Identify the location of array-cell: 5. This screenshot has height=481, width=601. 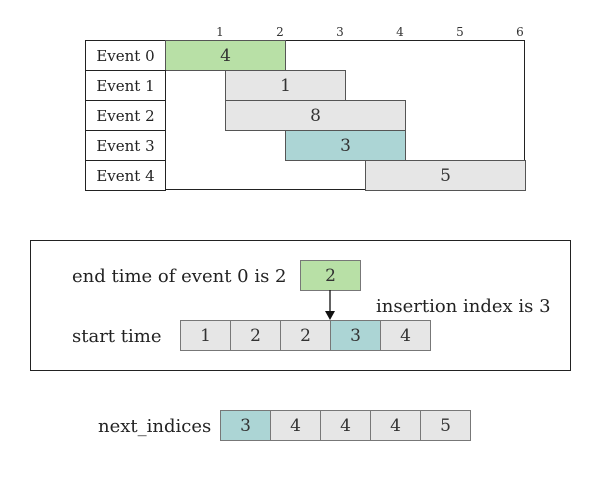
(445, 425).